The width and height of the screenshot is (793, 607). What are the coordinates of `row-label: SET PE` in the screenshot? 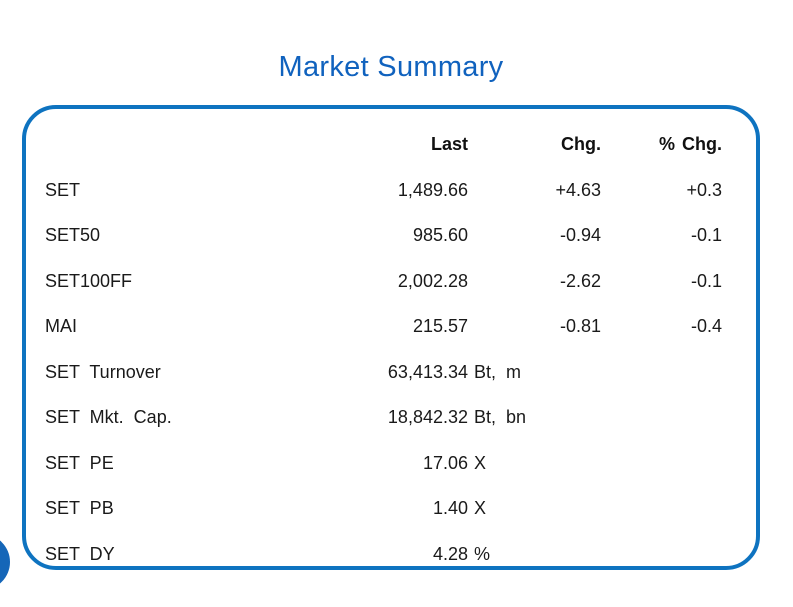 It's located at (79, 462).